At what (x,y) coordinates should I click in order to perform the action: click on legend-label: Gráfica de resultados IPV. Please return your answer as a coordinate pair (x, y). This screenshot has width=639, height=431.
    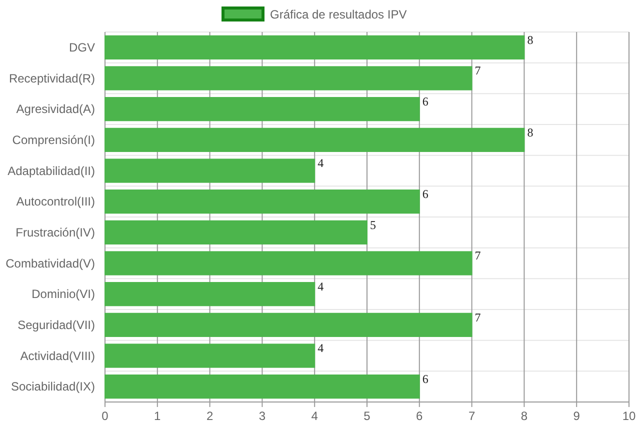
    Looking at the image, I should click on (338, 15).